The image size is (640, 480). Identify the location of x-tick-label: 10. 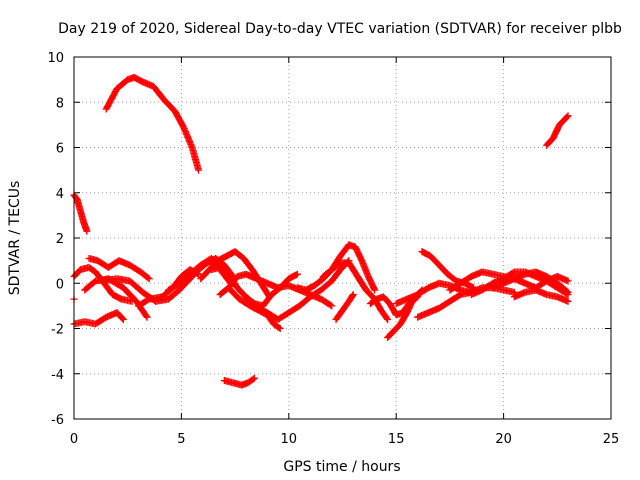
(289, 439).